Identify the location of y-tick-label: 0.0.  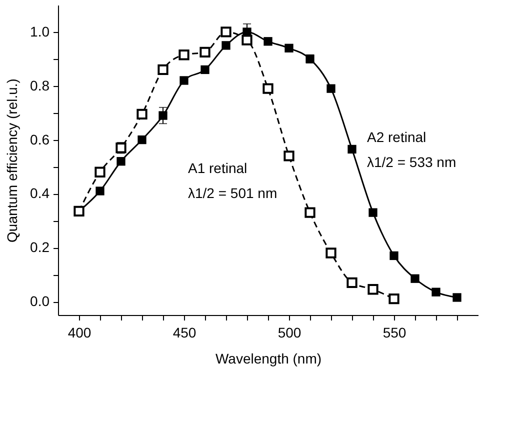
(40, 301).